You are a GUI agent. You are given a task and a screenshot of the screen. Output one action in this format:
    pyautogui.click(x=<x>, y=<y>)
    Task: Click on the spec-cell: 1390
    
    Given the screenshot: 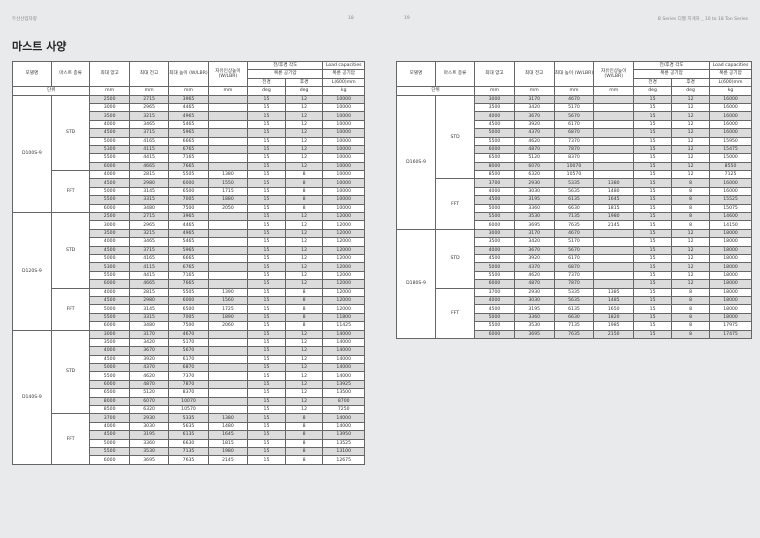 What is the action you would take?
    pyautogui.click(x=228, y=292)
    